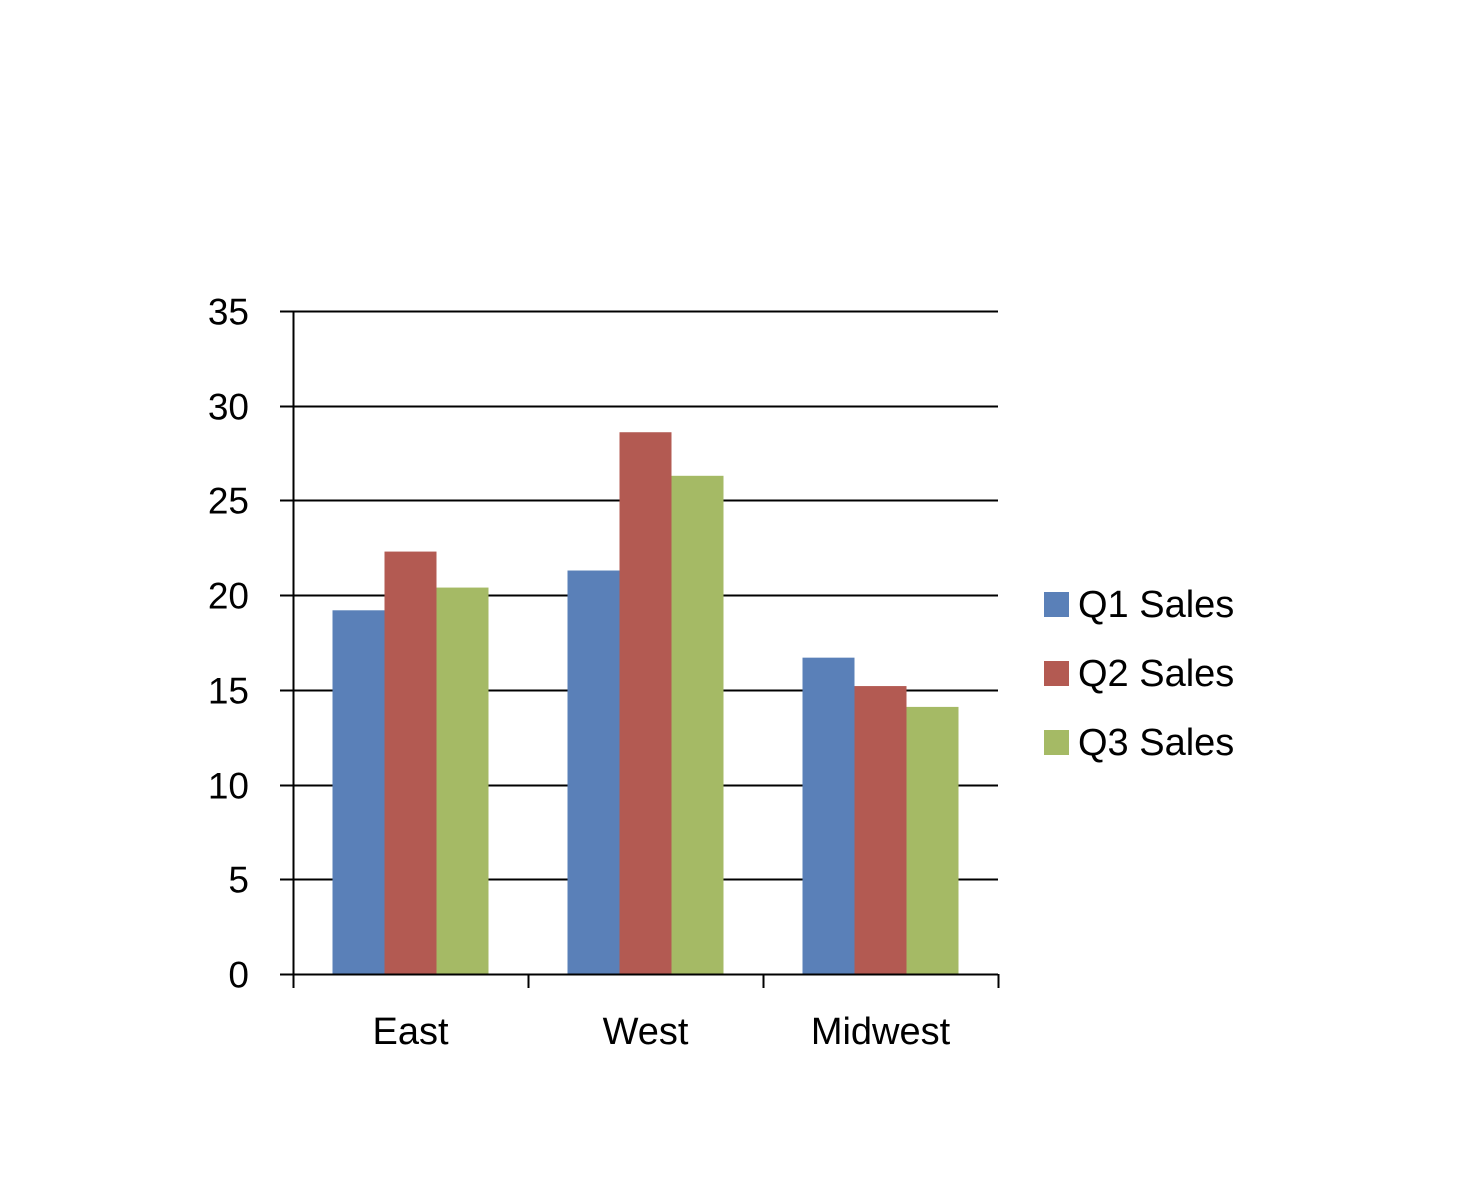 The width and height of the screenshot is (1476, 1189). What do you see at coordinates (228, 501) in the screenshot?
I see `y-tick-label: 25` at bounding box center [228, 501].